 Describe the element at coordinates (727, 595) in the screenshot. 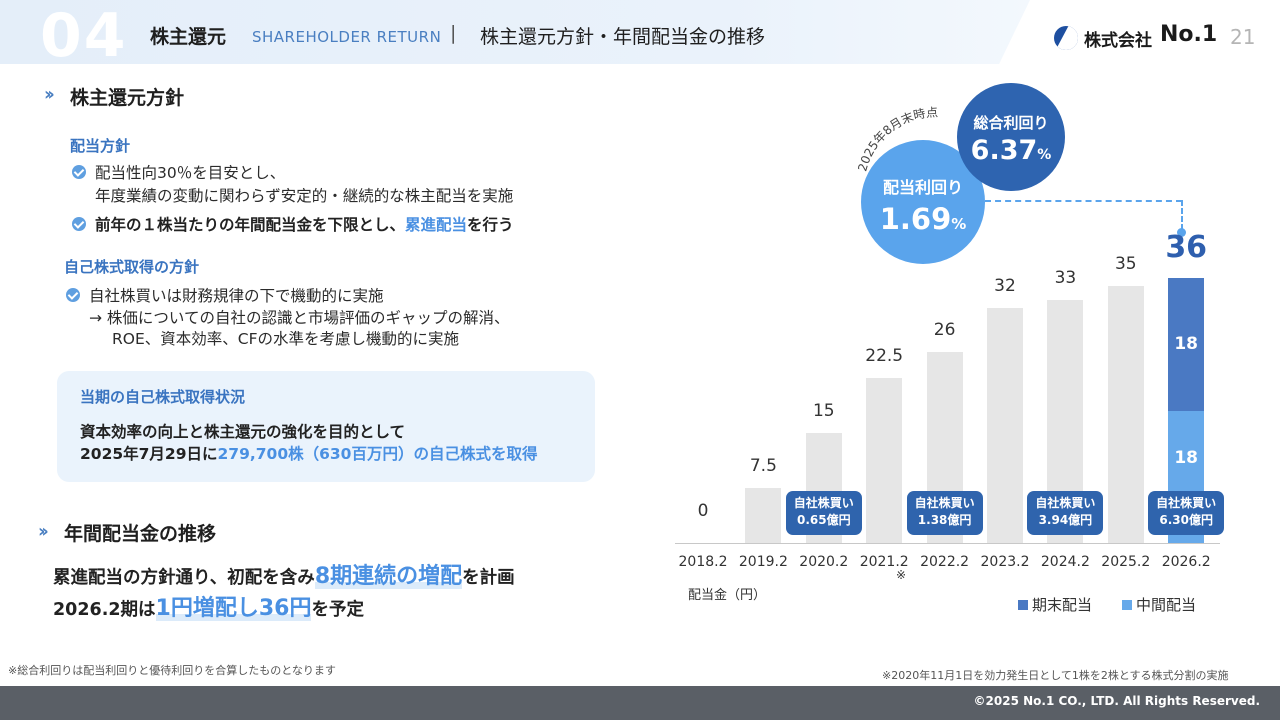

I see `y-unit-label: 配当金（円）` at that location.